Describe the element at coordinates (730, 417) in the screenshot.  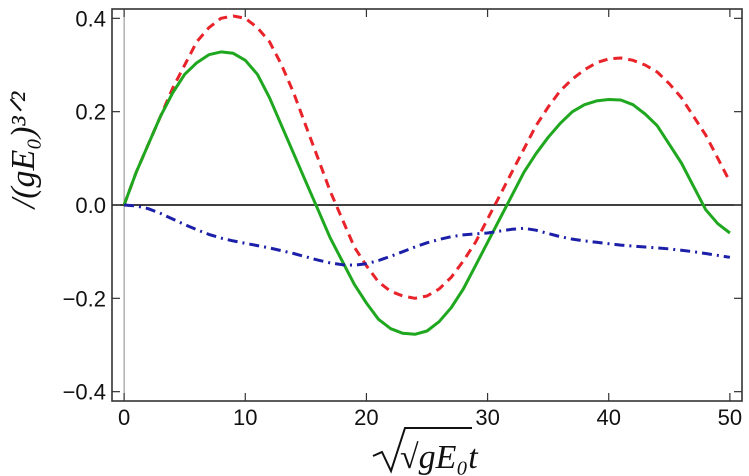
I see `x-tick-label: 50` at that location.